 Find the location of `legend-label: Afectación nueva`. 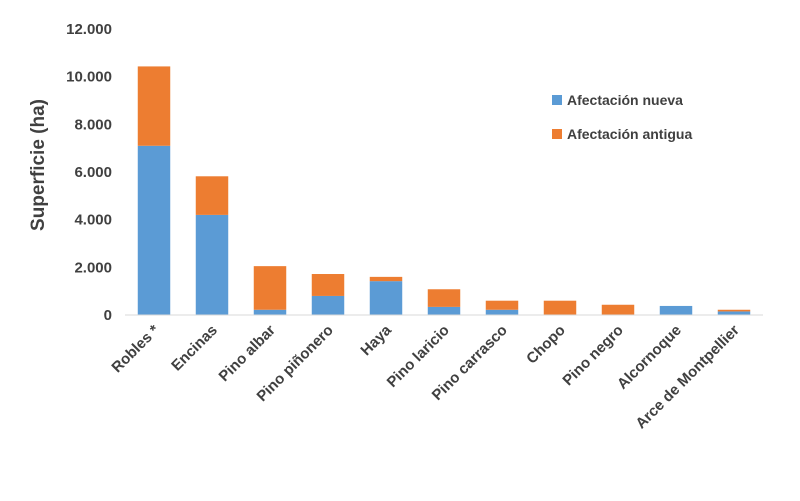

legend-label: Afectación nueva is located at coordinates (625, 100).